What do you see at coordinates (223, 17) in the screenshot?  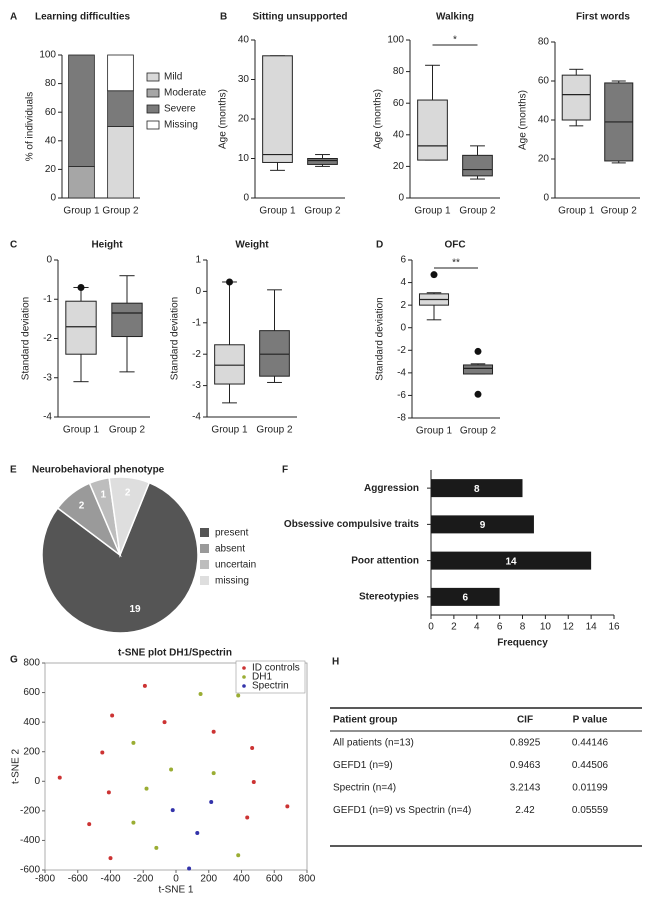 I see `panel-letter: B` at bounding box center [223, 17].